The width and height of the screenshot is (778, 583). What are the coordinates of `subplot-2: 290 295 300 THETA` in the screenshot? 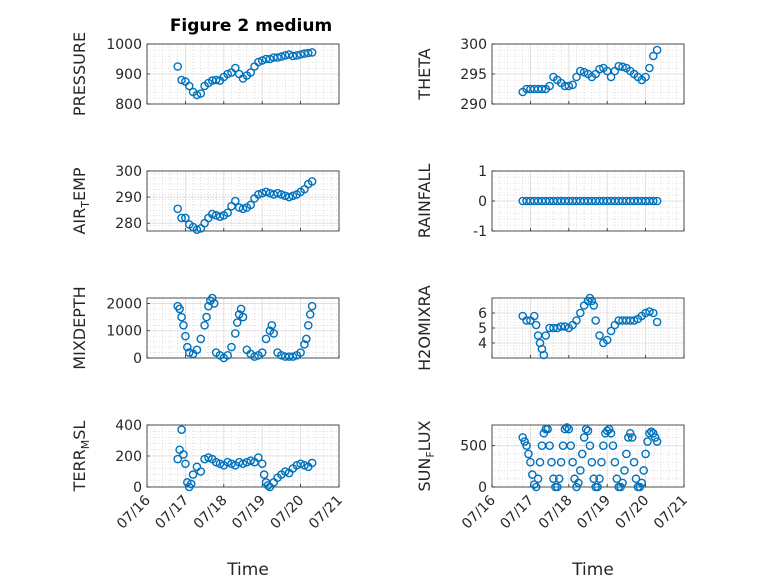 It's located at (550, 75).